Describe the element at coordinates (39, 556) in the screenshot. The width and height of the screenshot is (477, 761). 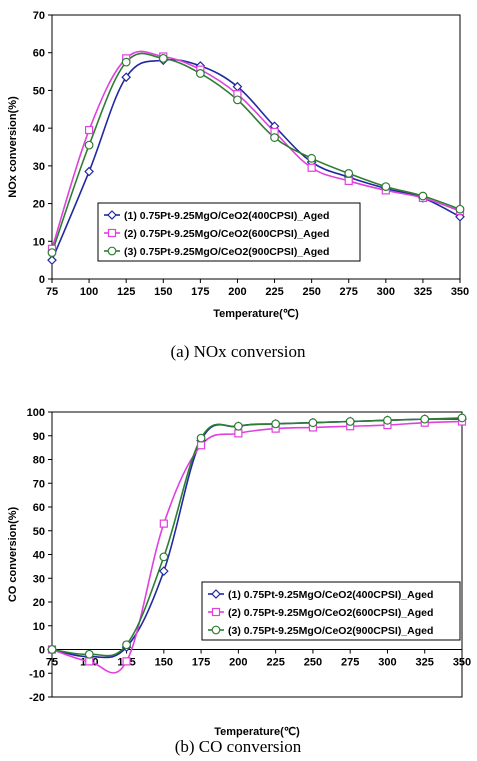
I see `y-tick-label: 40` at that location.